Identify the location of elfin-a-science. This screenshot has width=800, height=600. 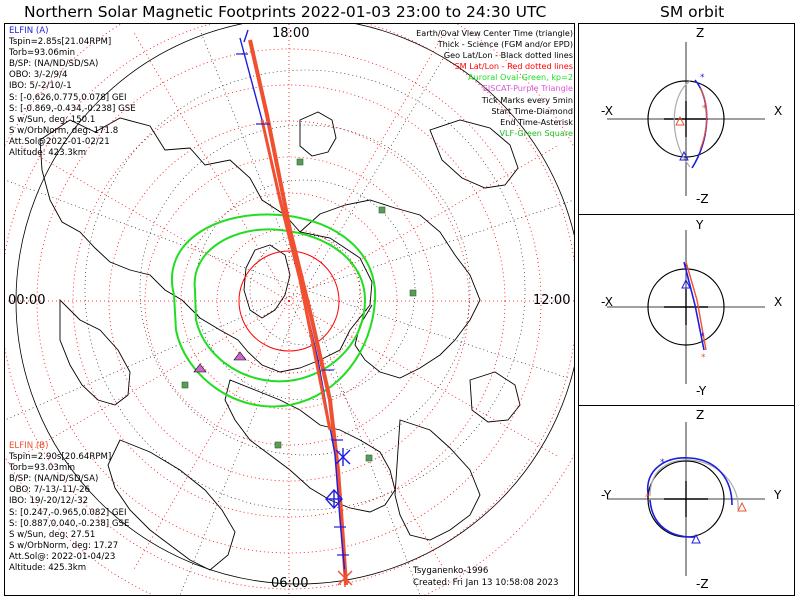
(296, 275).